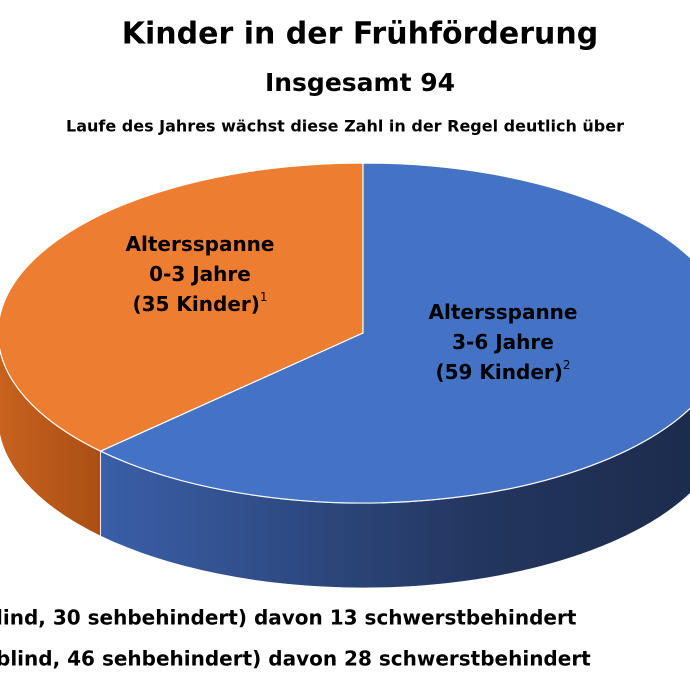 The width and height of the screenshot is (690, 690). I want to click on slice-label: Altersspanne 3-6 Jahre, so click(503, 327).